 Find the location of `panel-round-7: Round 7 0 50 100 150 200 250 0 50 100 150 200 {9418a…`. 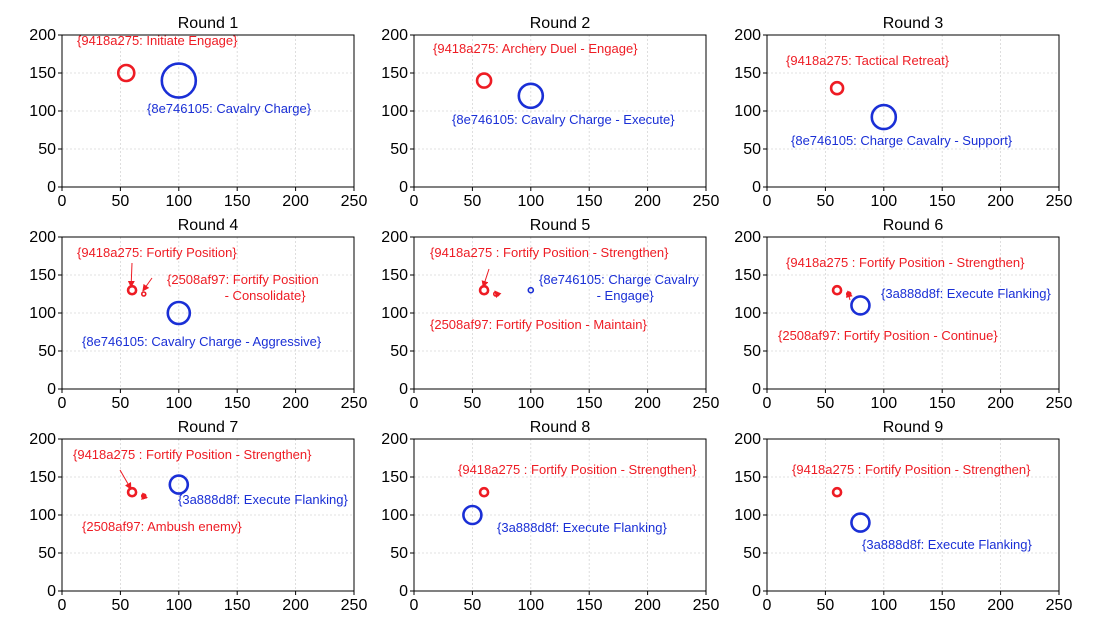

panel-round-7: Round 7 0 50 100 150 200 250 0 50 100 150 200 {9418a… is located at coordinates (198, 516).